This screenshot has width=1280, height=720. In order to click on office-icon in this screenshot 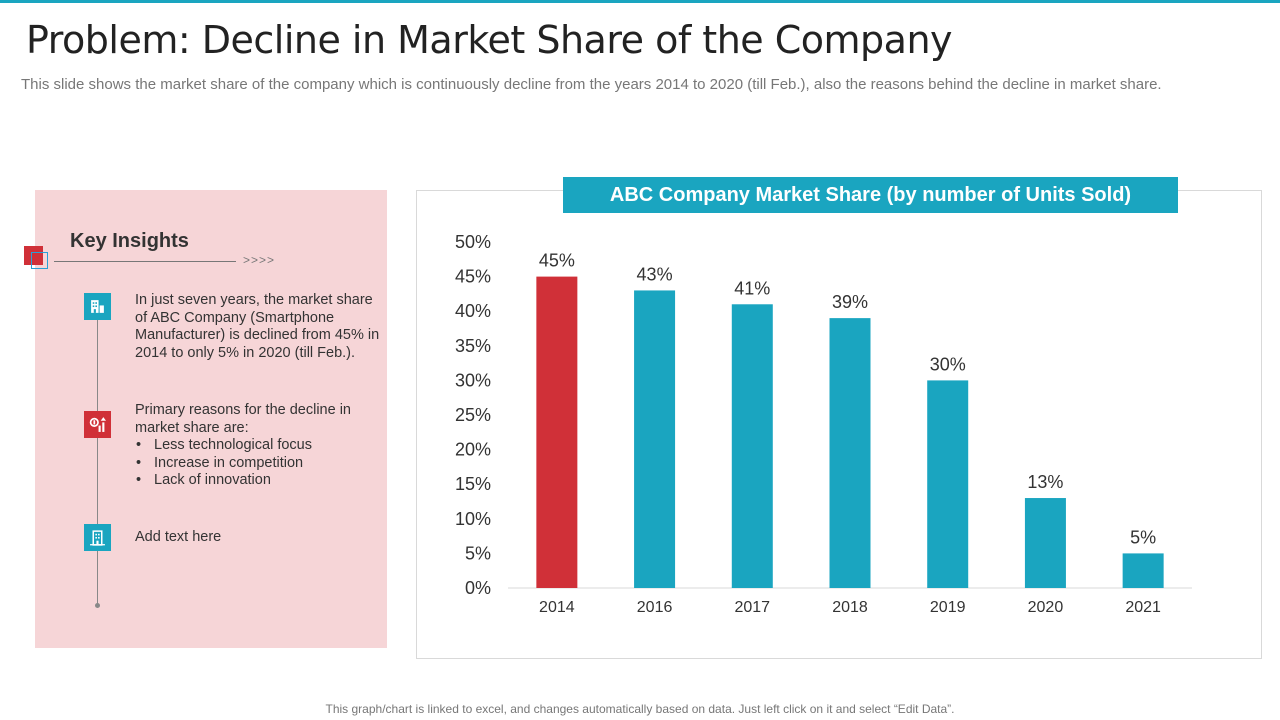, I will do `click(97, 537)`.